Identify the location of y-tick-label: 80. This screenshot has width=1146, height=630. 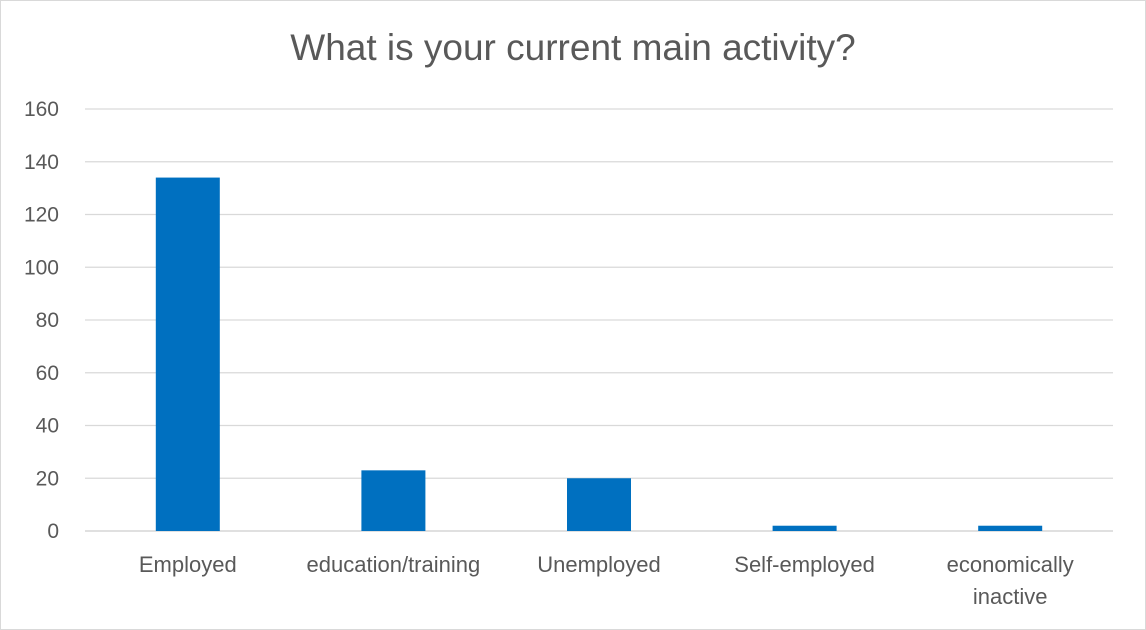
(47, 320).